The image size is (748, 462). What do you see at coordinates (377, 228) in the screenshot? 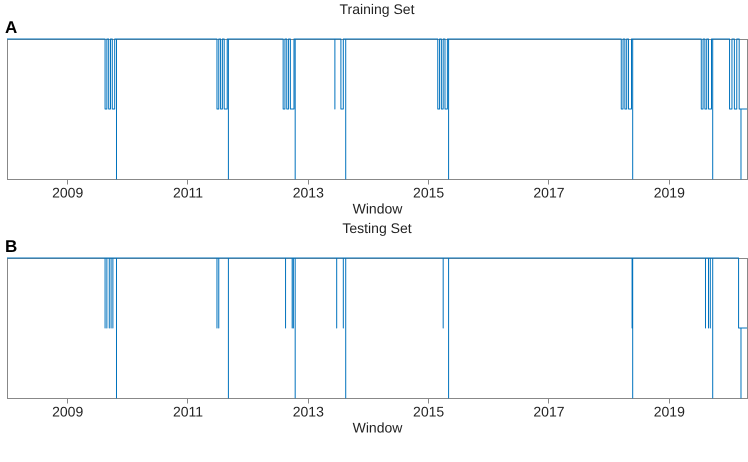
I see `chart-title: Testing Set` at bounding box center [377, 228].